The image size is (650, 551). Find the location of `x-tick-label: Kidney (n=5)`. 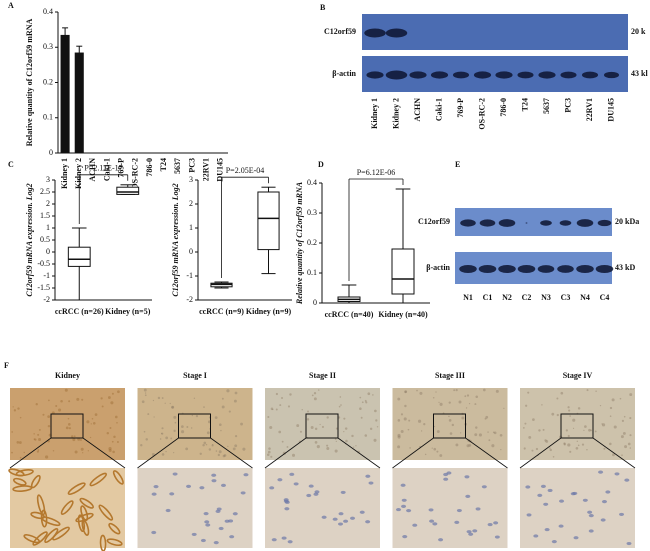

x-tick-label: Kidney (n=5) is located at coordinates (128, 311).